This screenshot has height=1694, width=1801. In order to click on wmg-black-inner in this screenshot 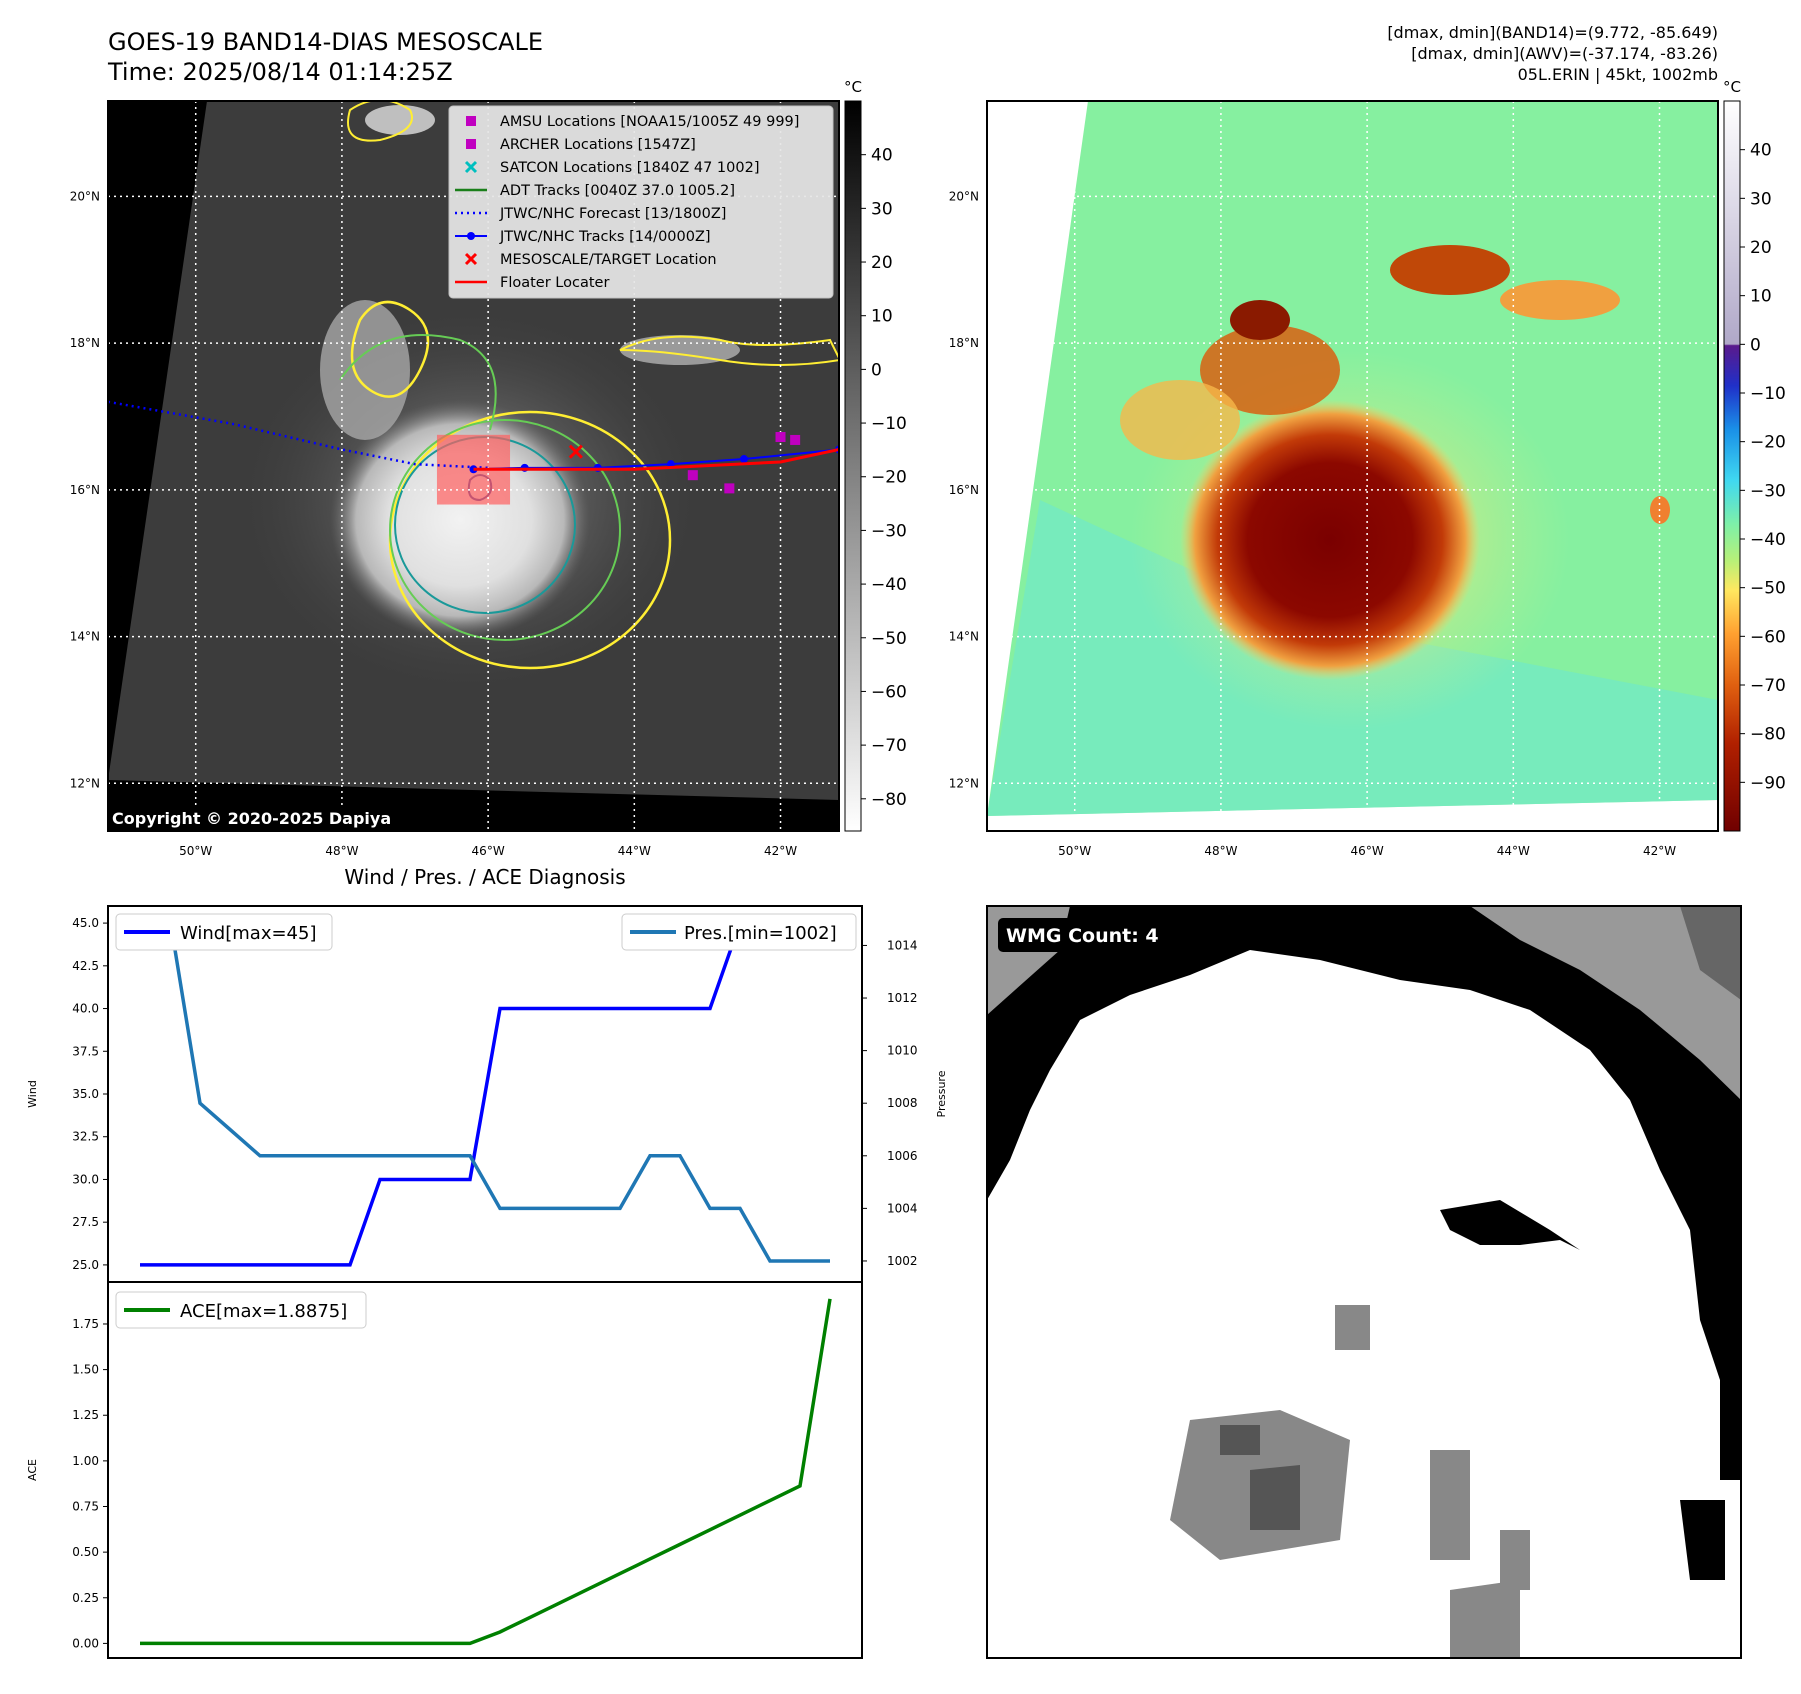, I will do `click(1510, 1225)`.